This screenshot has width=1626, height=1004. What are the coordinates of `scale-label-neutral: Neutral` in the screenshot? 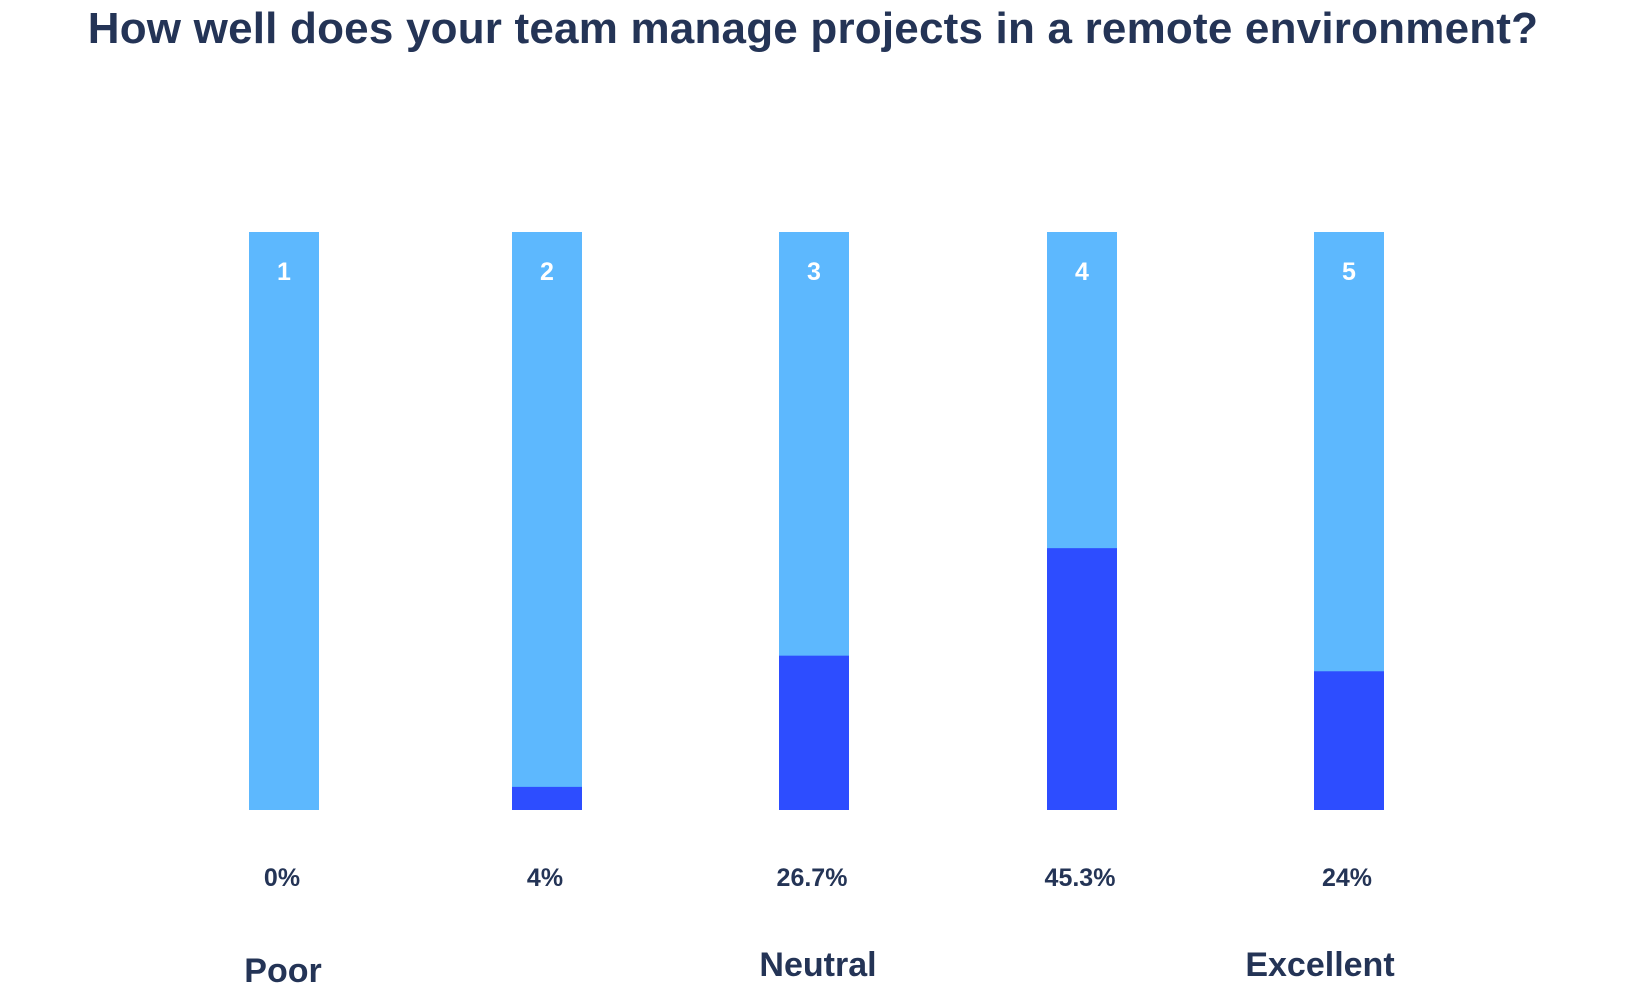 It's located at (817, 965).